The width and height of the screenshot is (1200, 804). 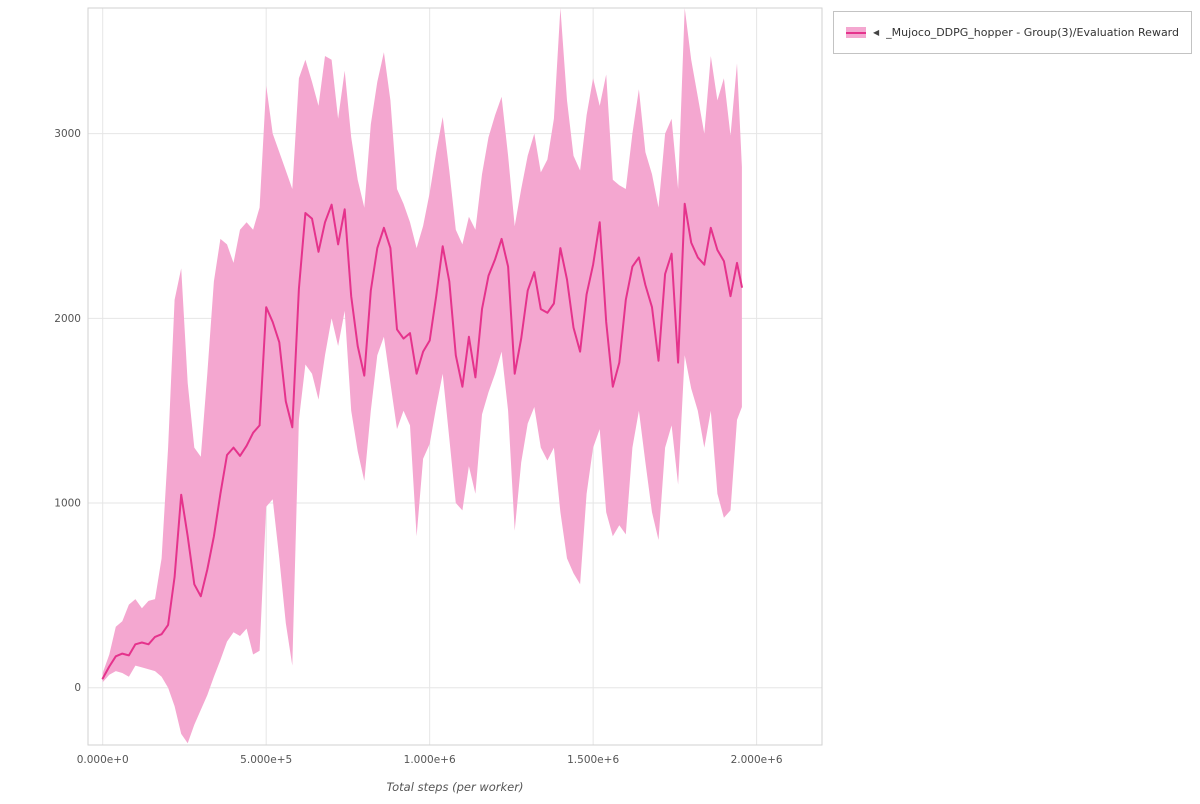 I want to click on y-tick-label: 1000, so click(x=67, y=504).